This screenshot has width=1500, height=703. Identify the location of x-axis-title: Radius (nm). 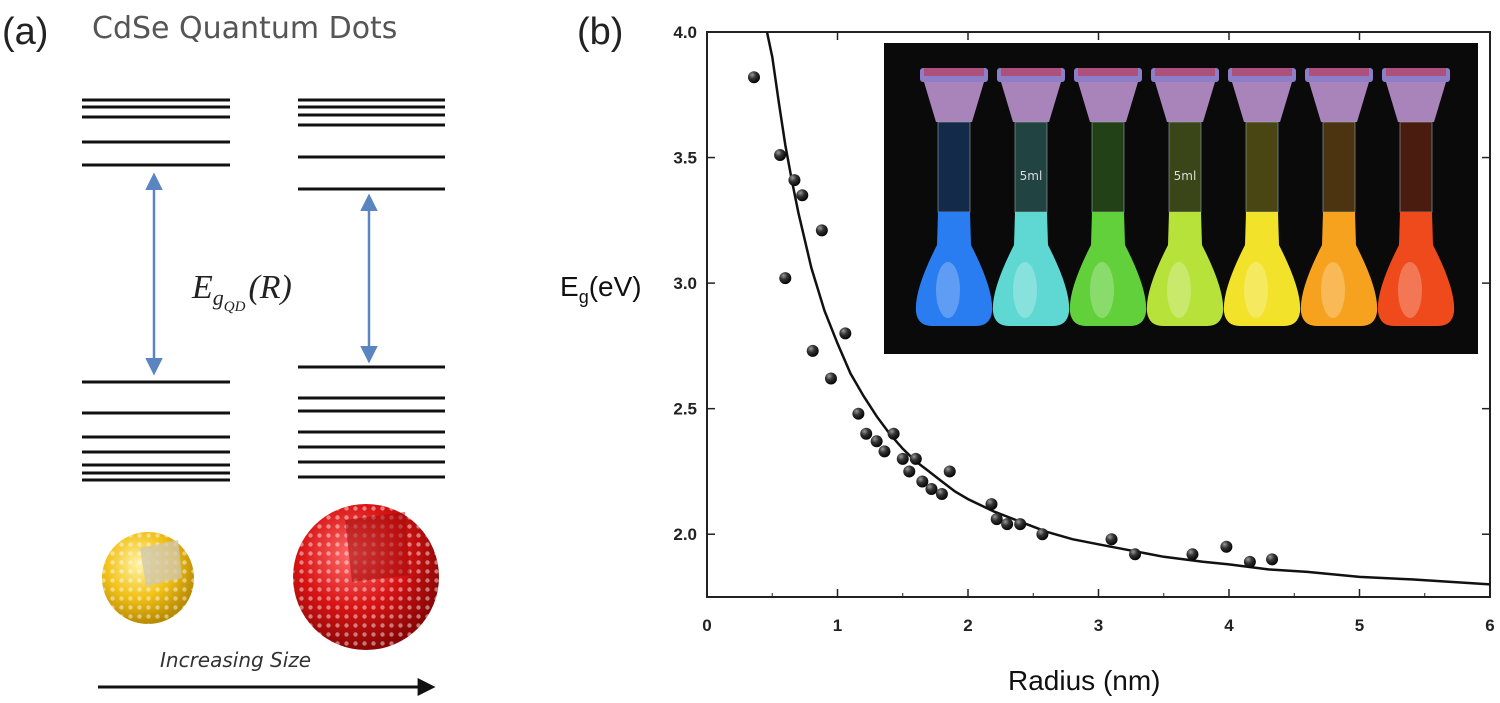
(1084, 680).